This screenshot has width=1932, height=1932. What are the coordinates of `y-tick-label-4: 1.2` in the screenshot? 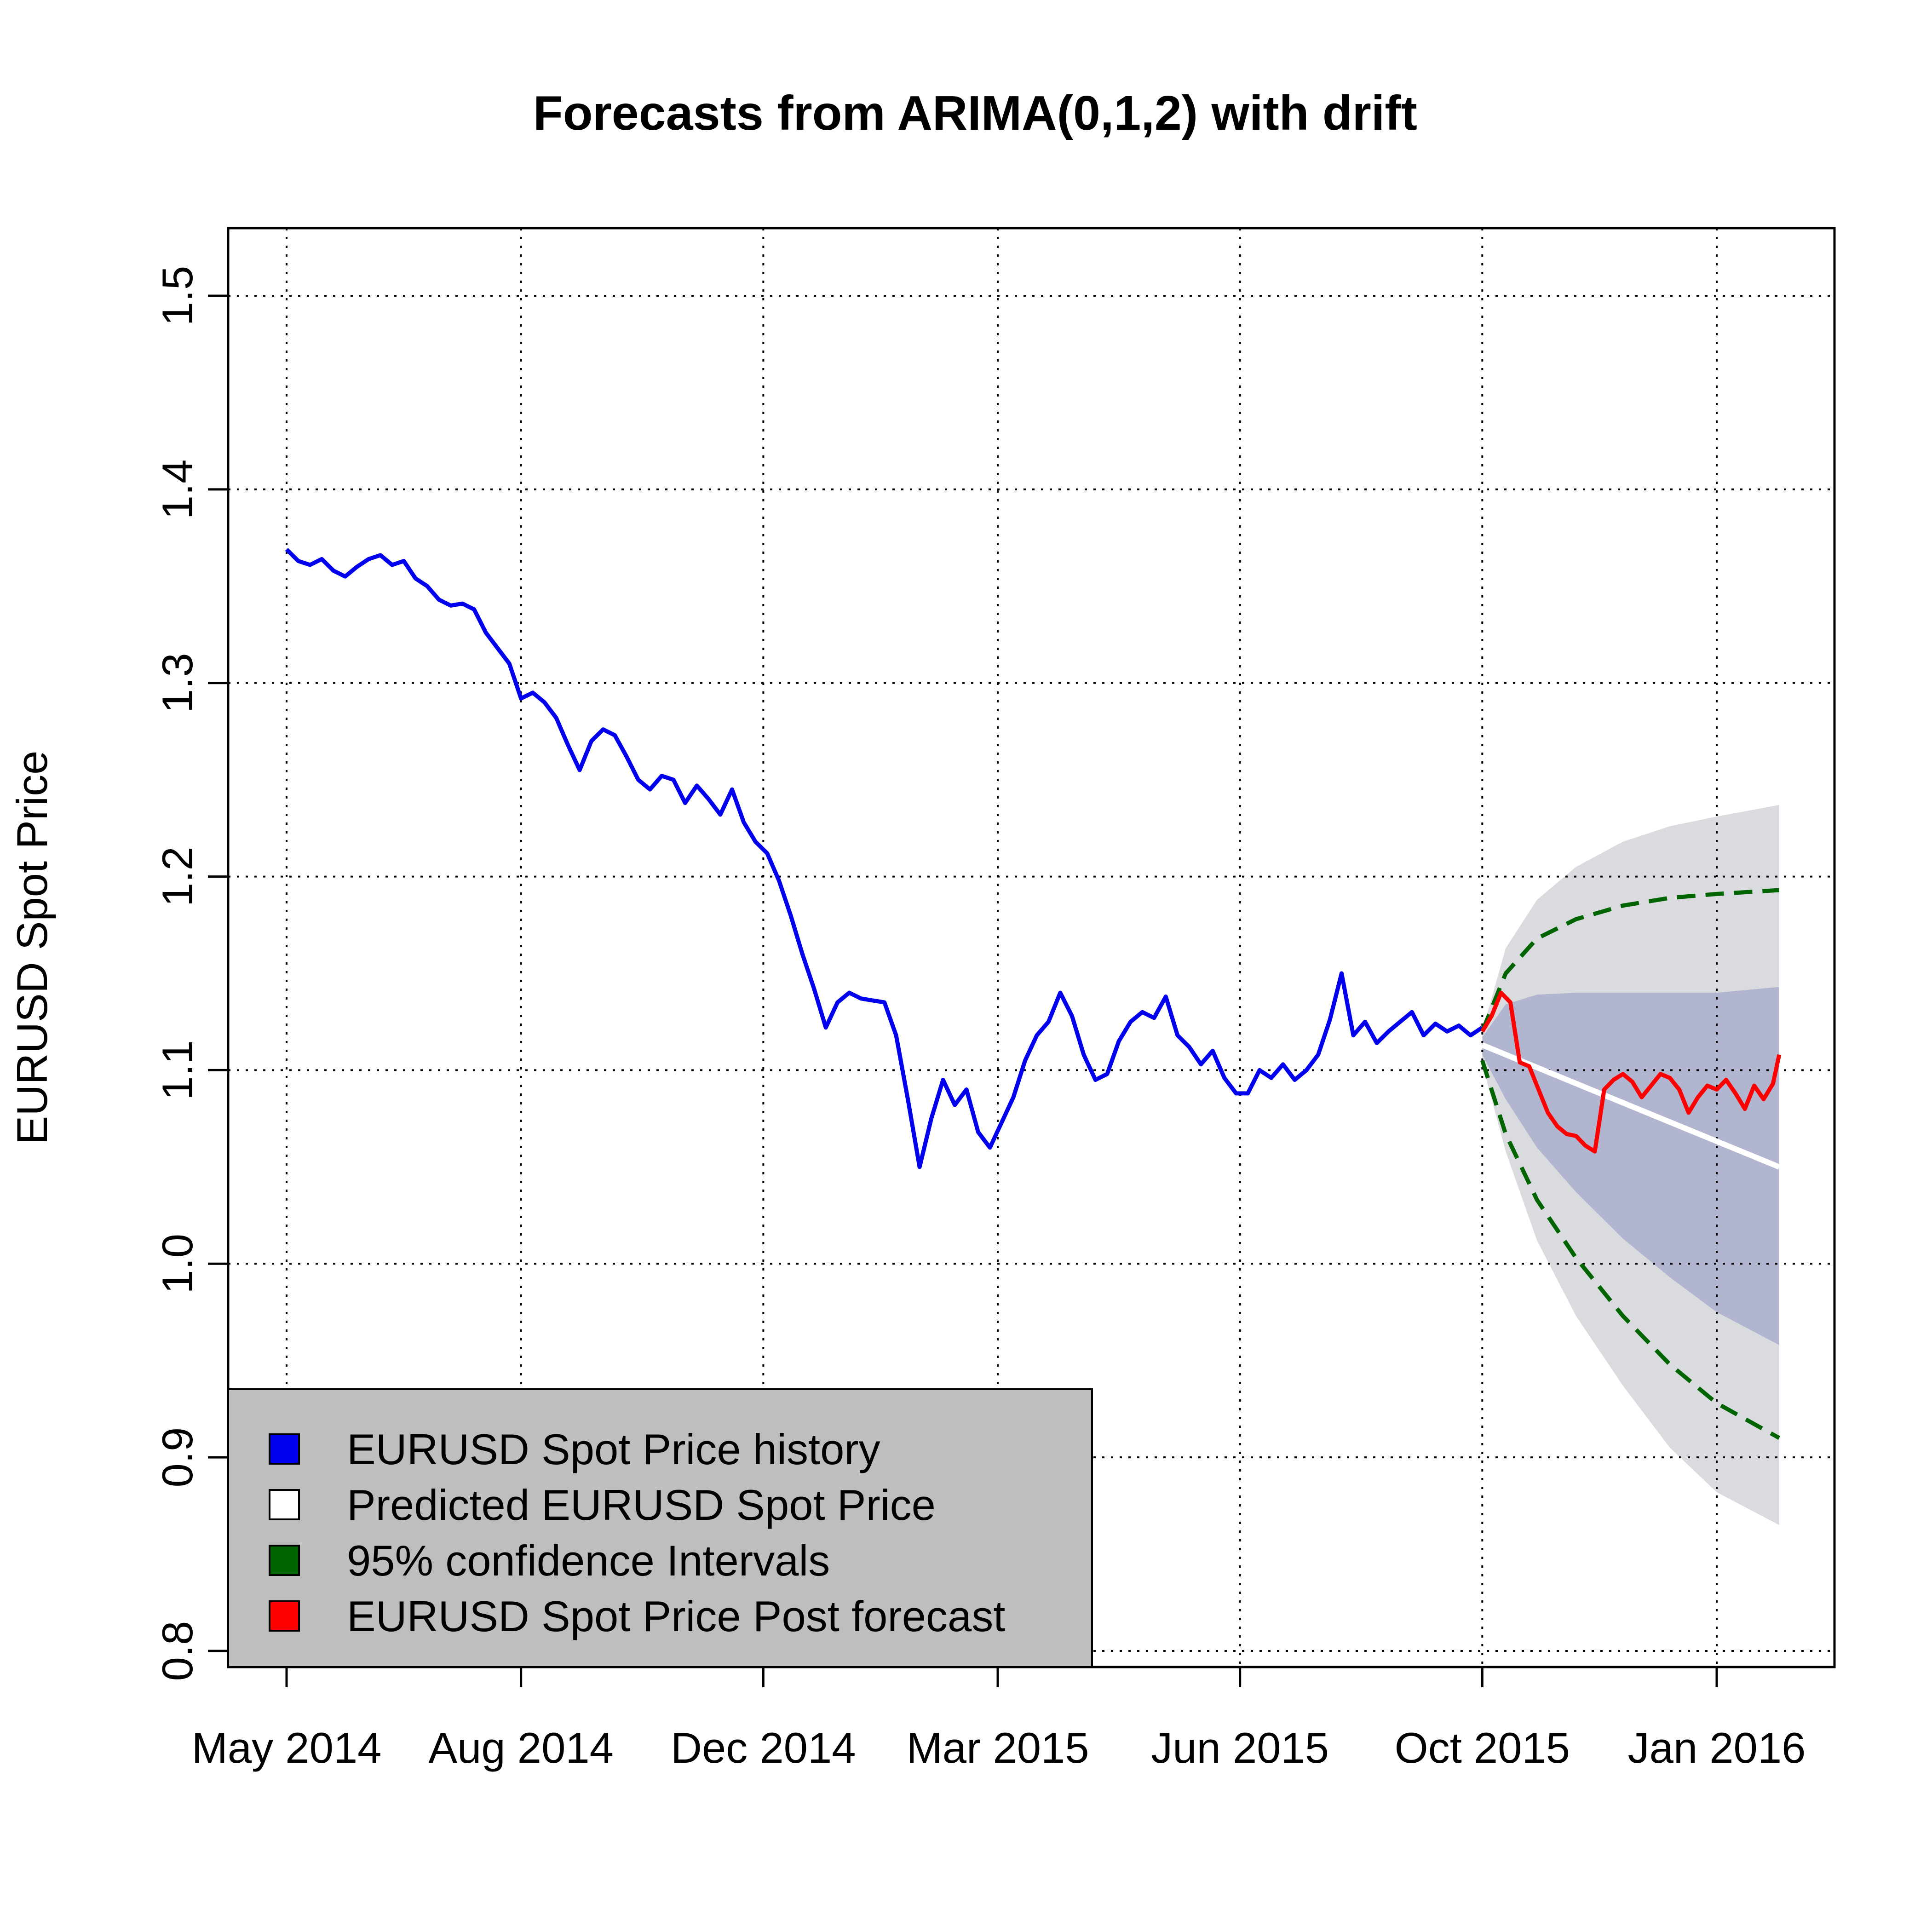 It's located at (177, 876).